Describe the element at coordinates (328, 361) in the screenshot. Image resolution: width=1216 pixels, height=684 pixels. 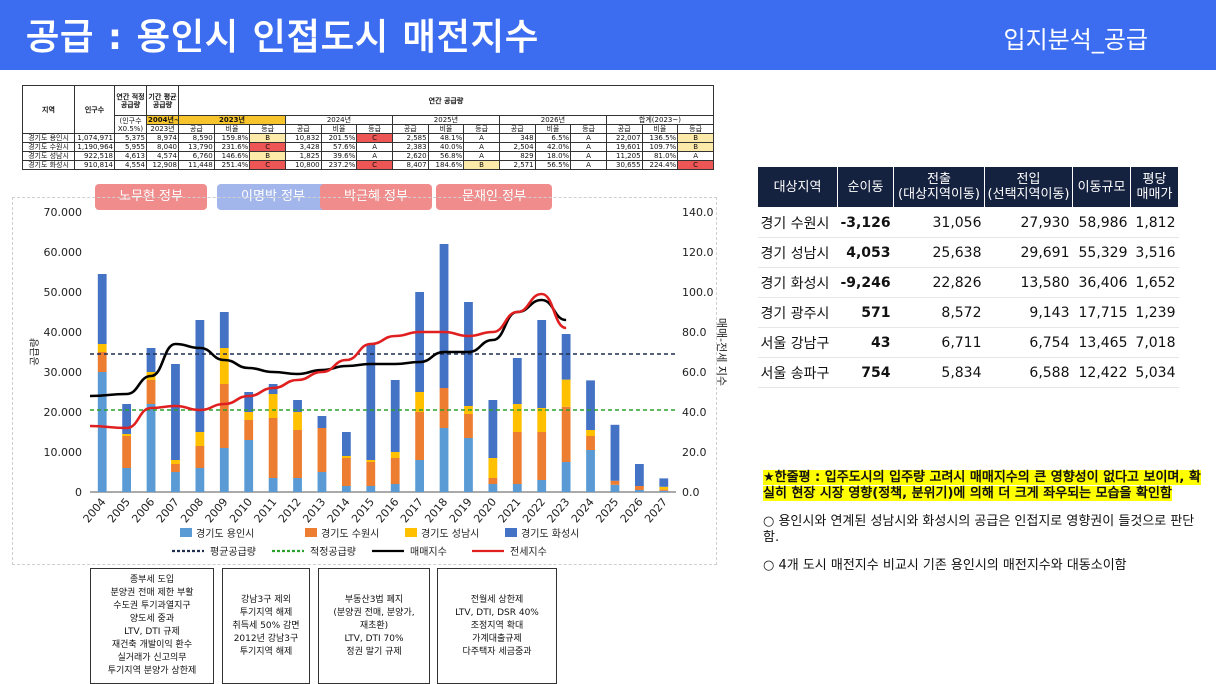
I see `index-line` at that location.